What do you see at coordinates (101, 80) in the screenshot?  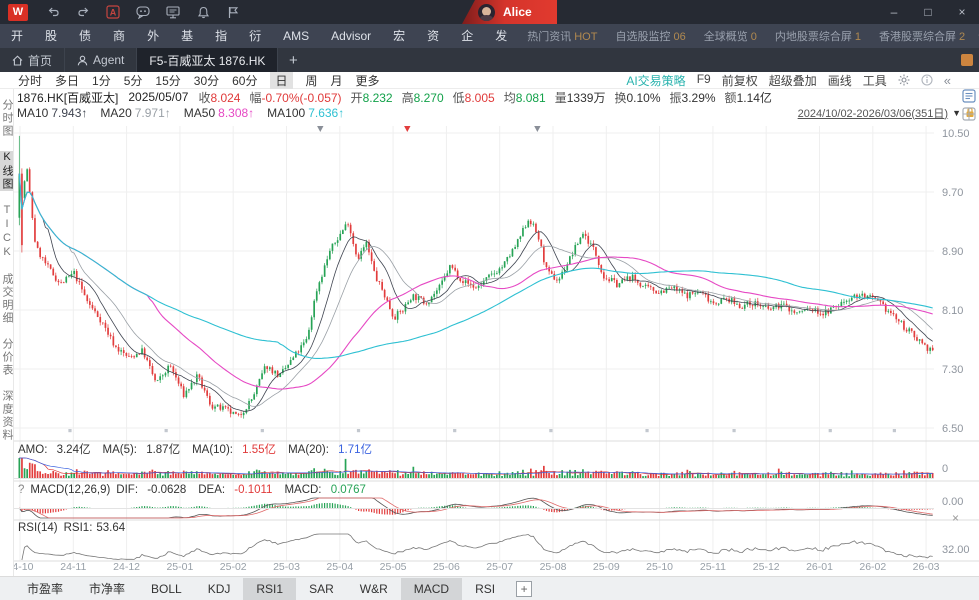 I see `period-2: 1分` at bounding box center [101, 80].